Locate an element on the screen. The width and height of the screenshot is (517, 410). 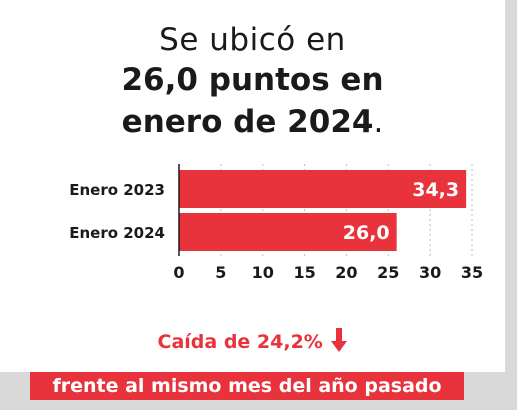
category-label-1: Enero 2024 is located at coordinates (117, 233).